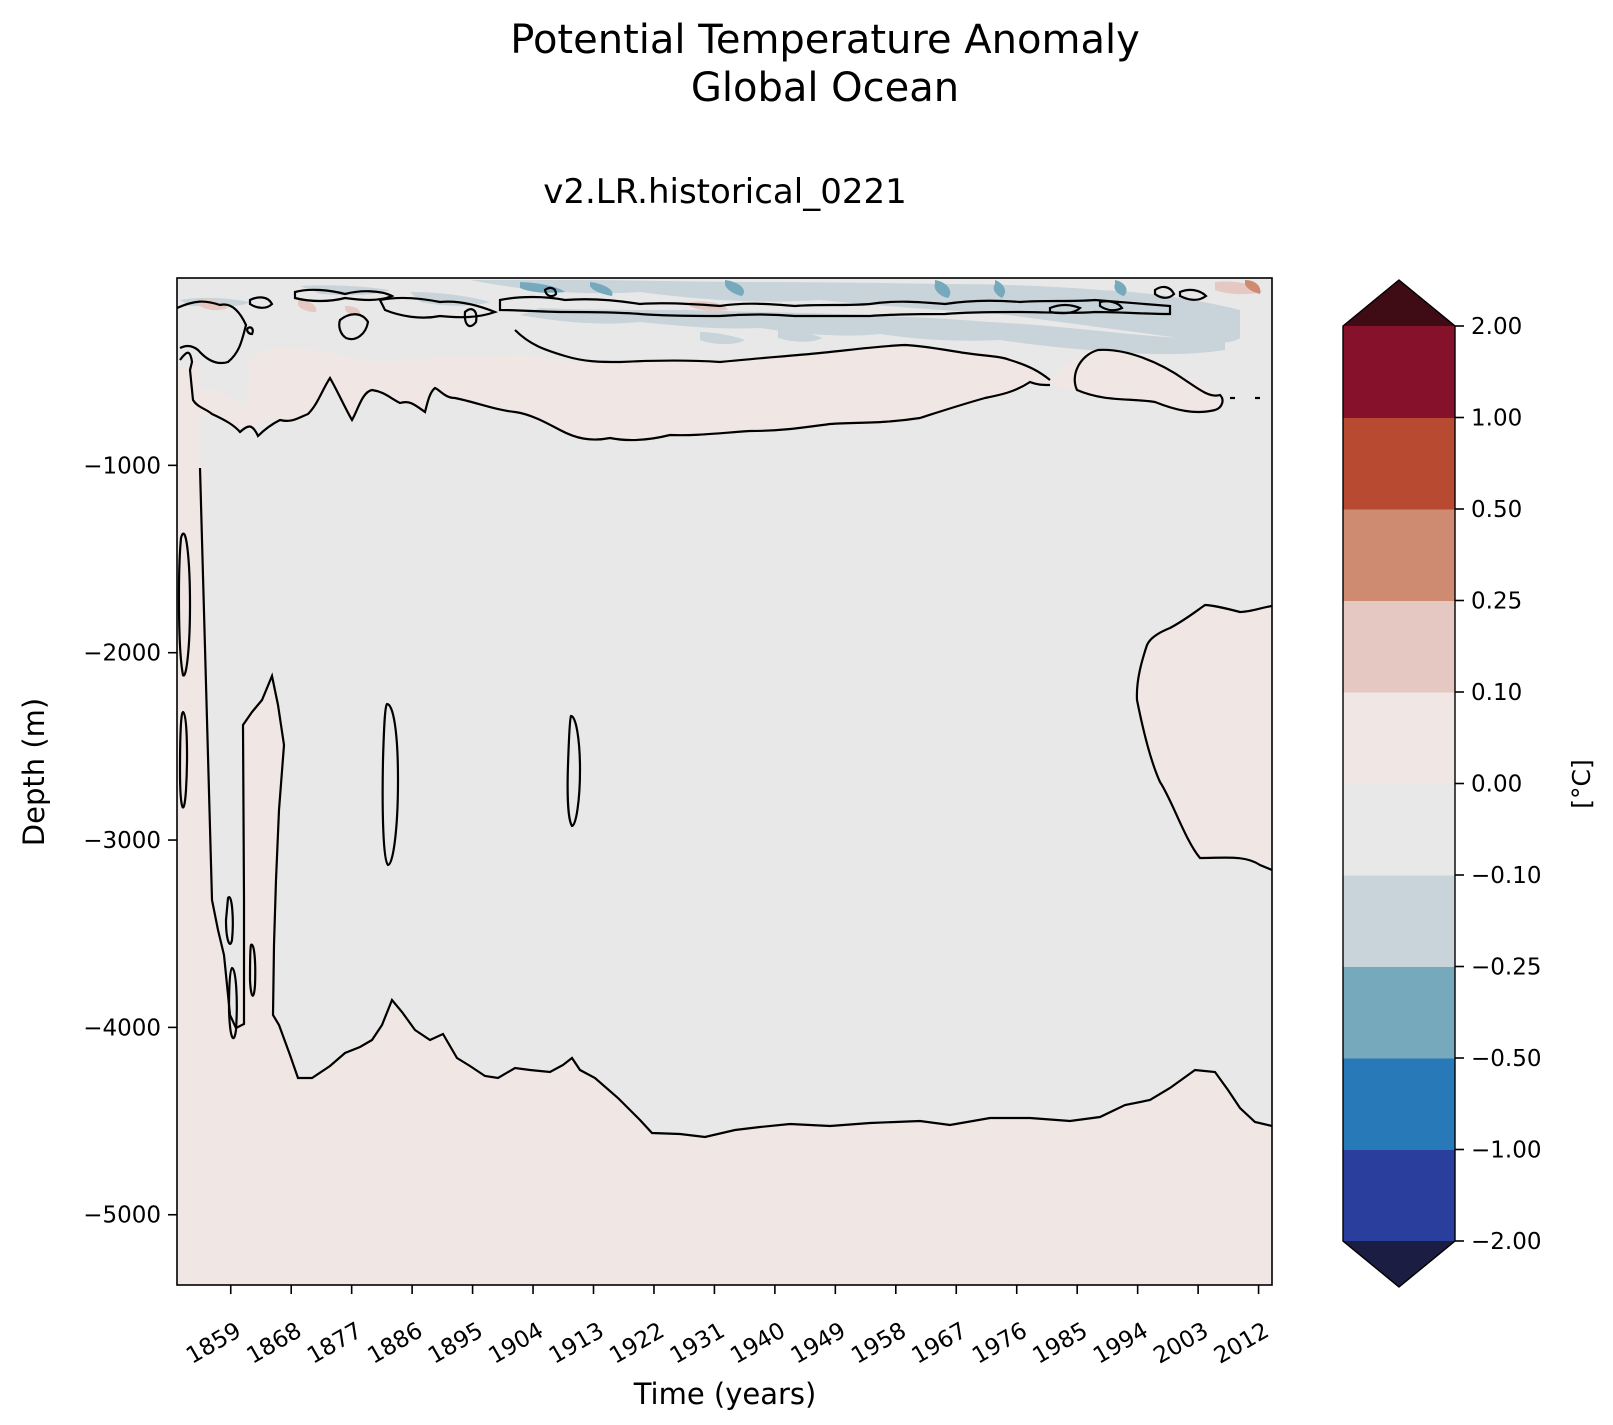  I want to click on x-tick-label: 1994, so click(1121, 1344).